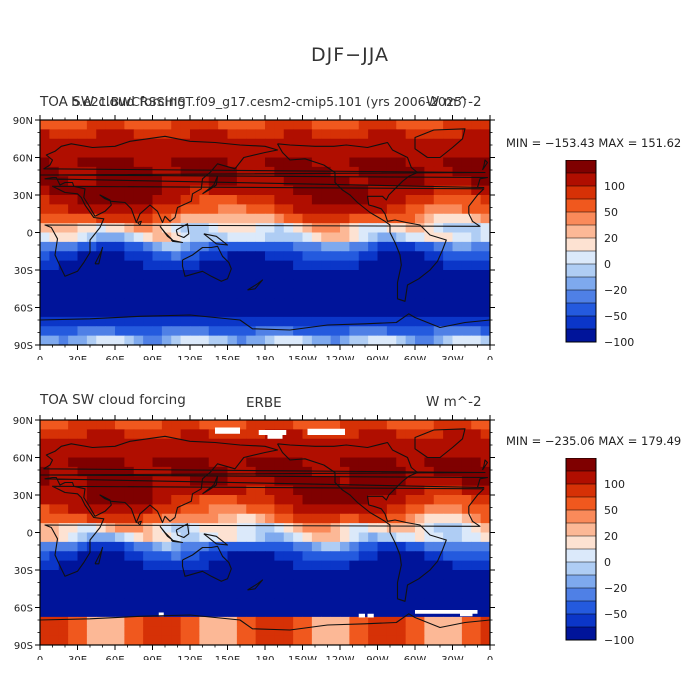 The height and width of the screenshot is (700, 700). I want to click on lon-label: 0, so click(40, 357).